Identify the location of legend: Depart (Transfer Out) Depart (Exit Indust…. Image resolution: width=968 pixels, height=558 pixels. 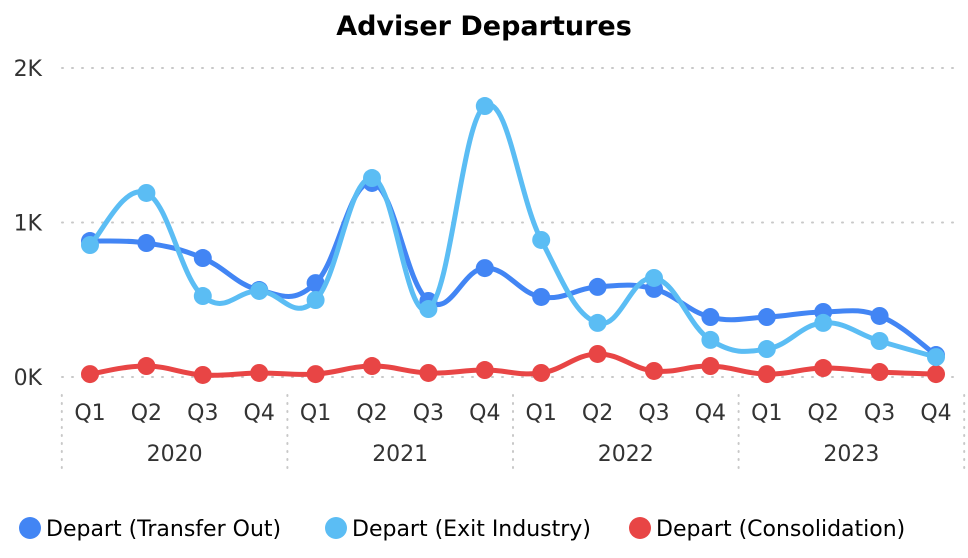
(462, 529).